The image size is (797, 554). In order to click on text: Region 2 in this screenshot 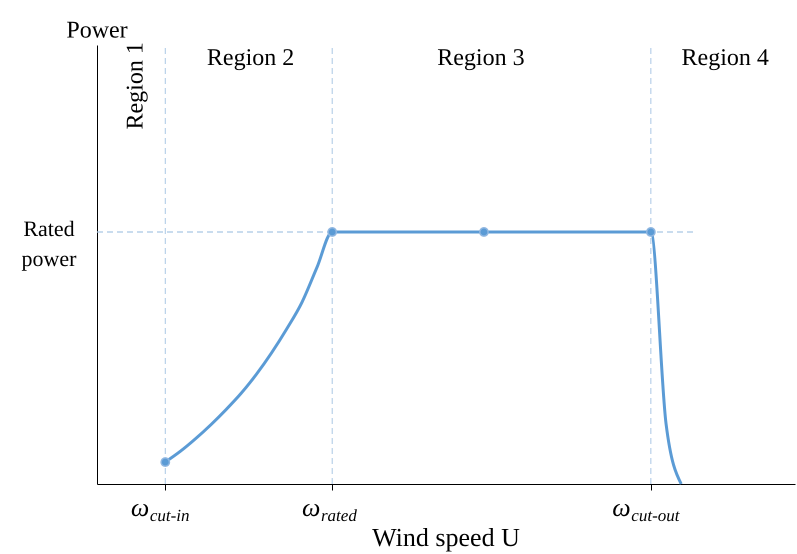, I will do `click(250, 58)`.